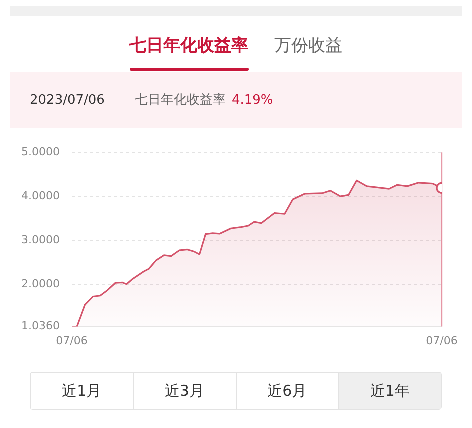 The height and width of the screenshot is (428, 472). I want to click on y-tick-label: 1.0360, so click(41, 326).